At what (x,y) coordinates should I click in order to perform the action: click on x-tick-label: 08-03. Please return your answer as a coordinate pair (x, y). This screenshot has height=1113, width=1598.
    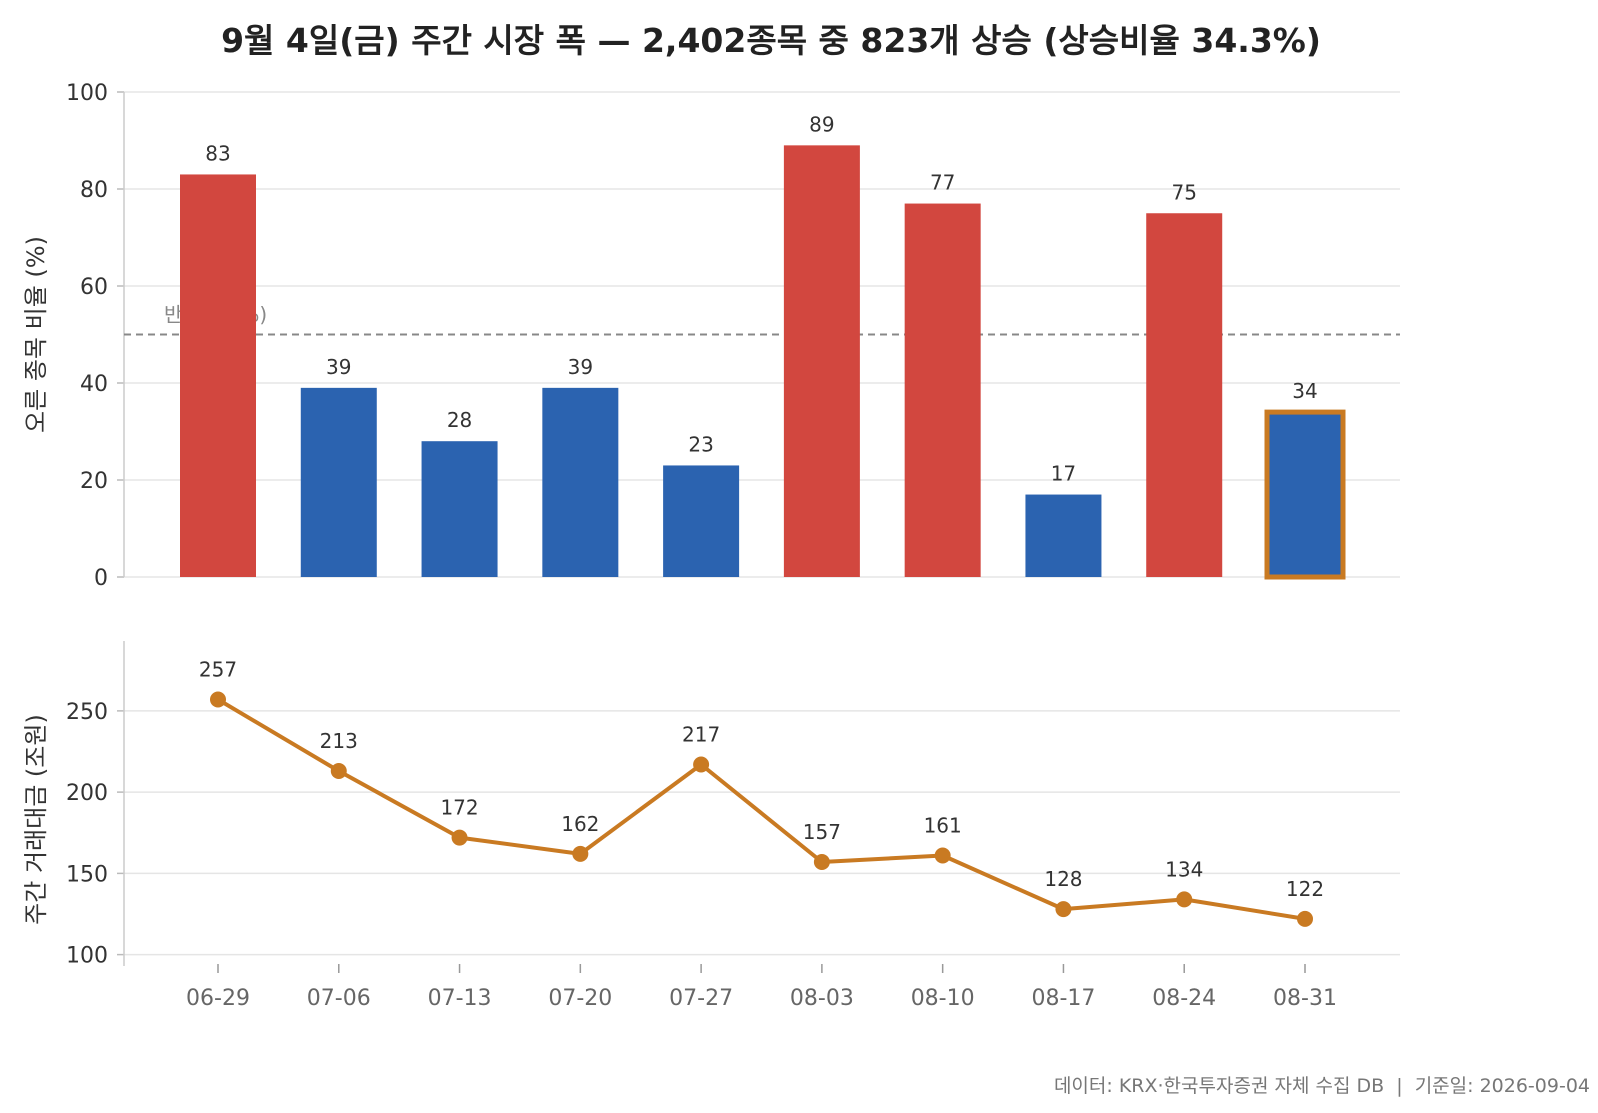
    Looking at the image, I should click on (822, 998).